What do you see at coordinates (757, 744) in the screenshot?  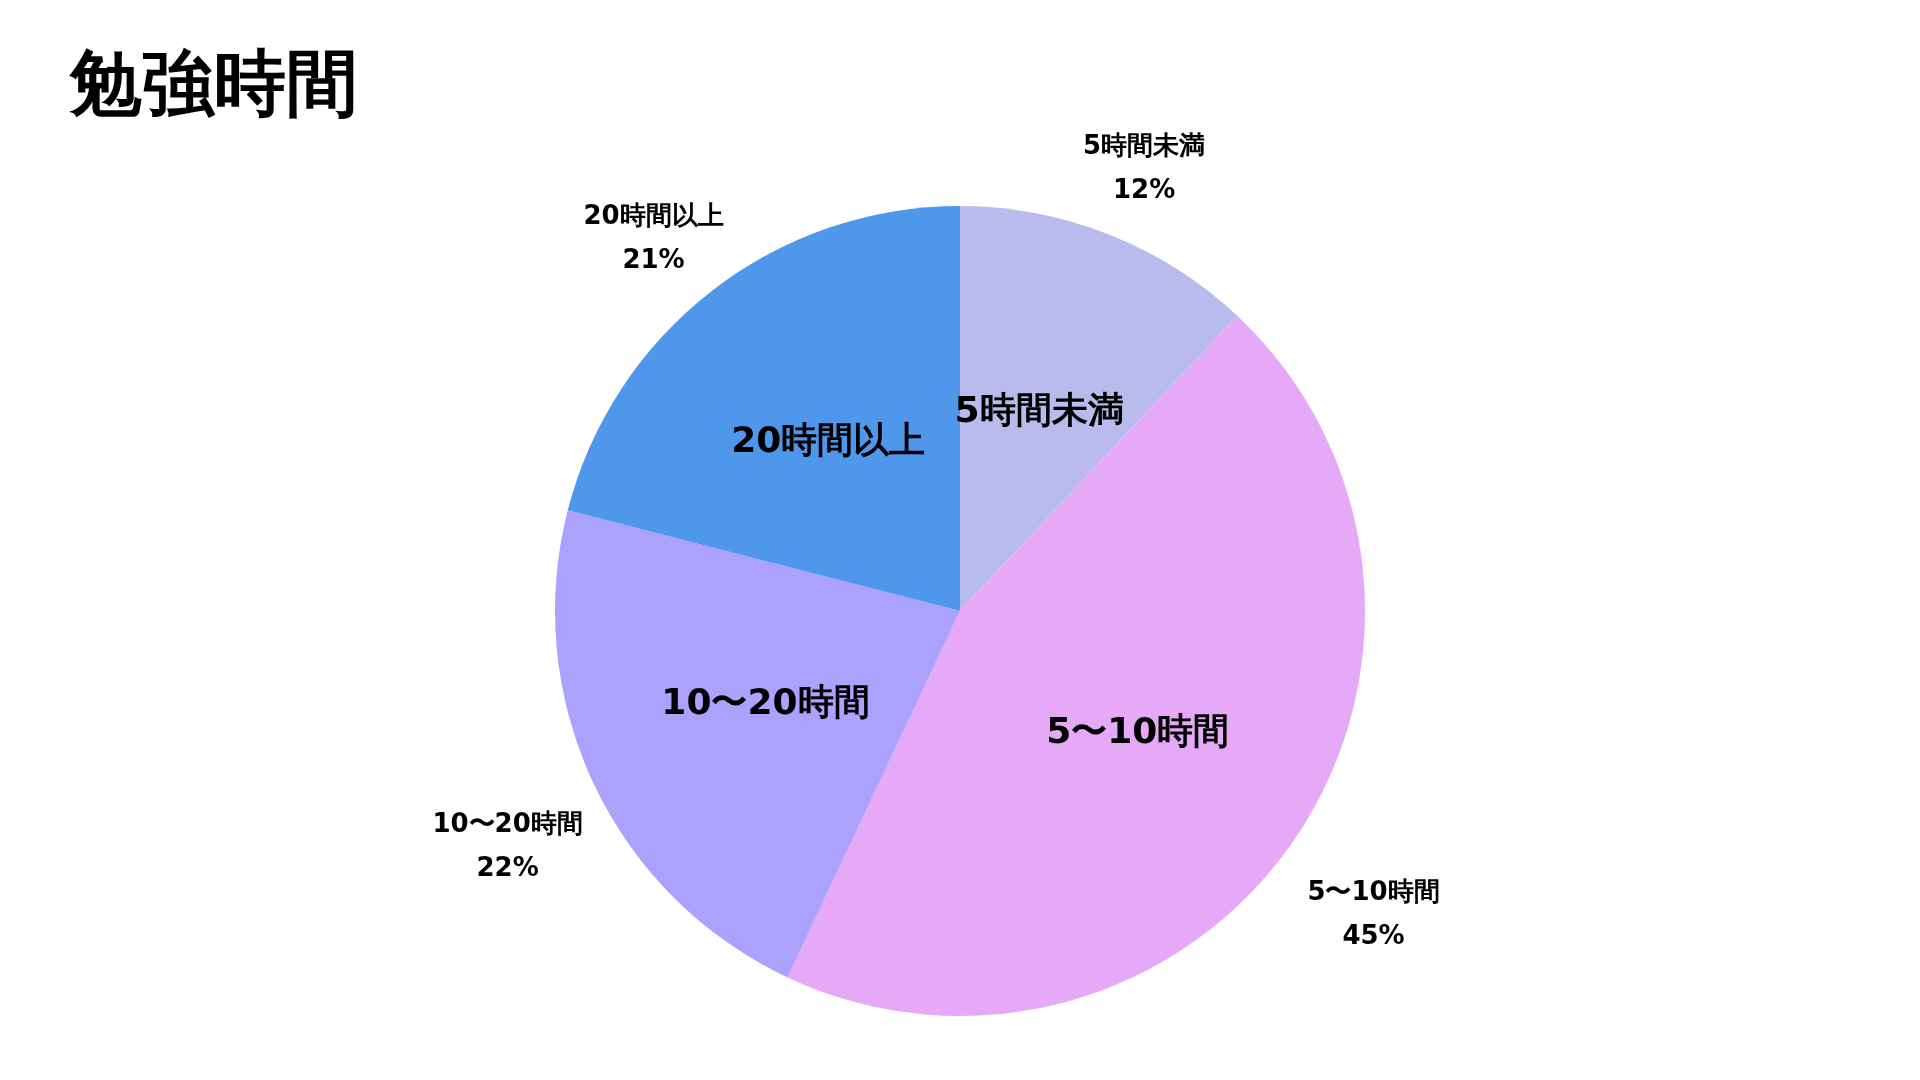 I see `pie-slice` at bounding box center [757, 744].